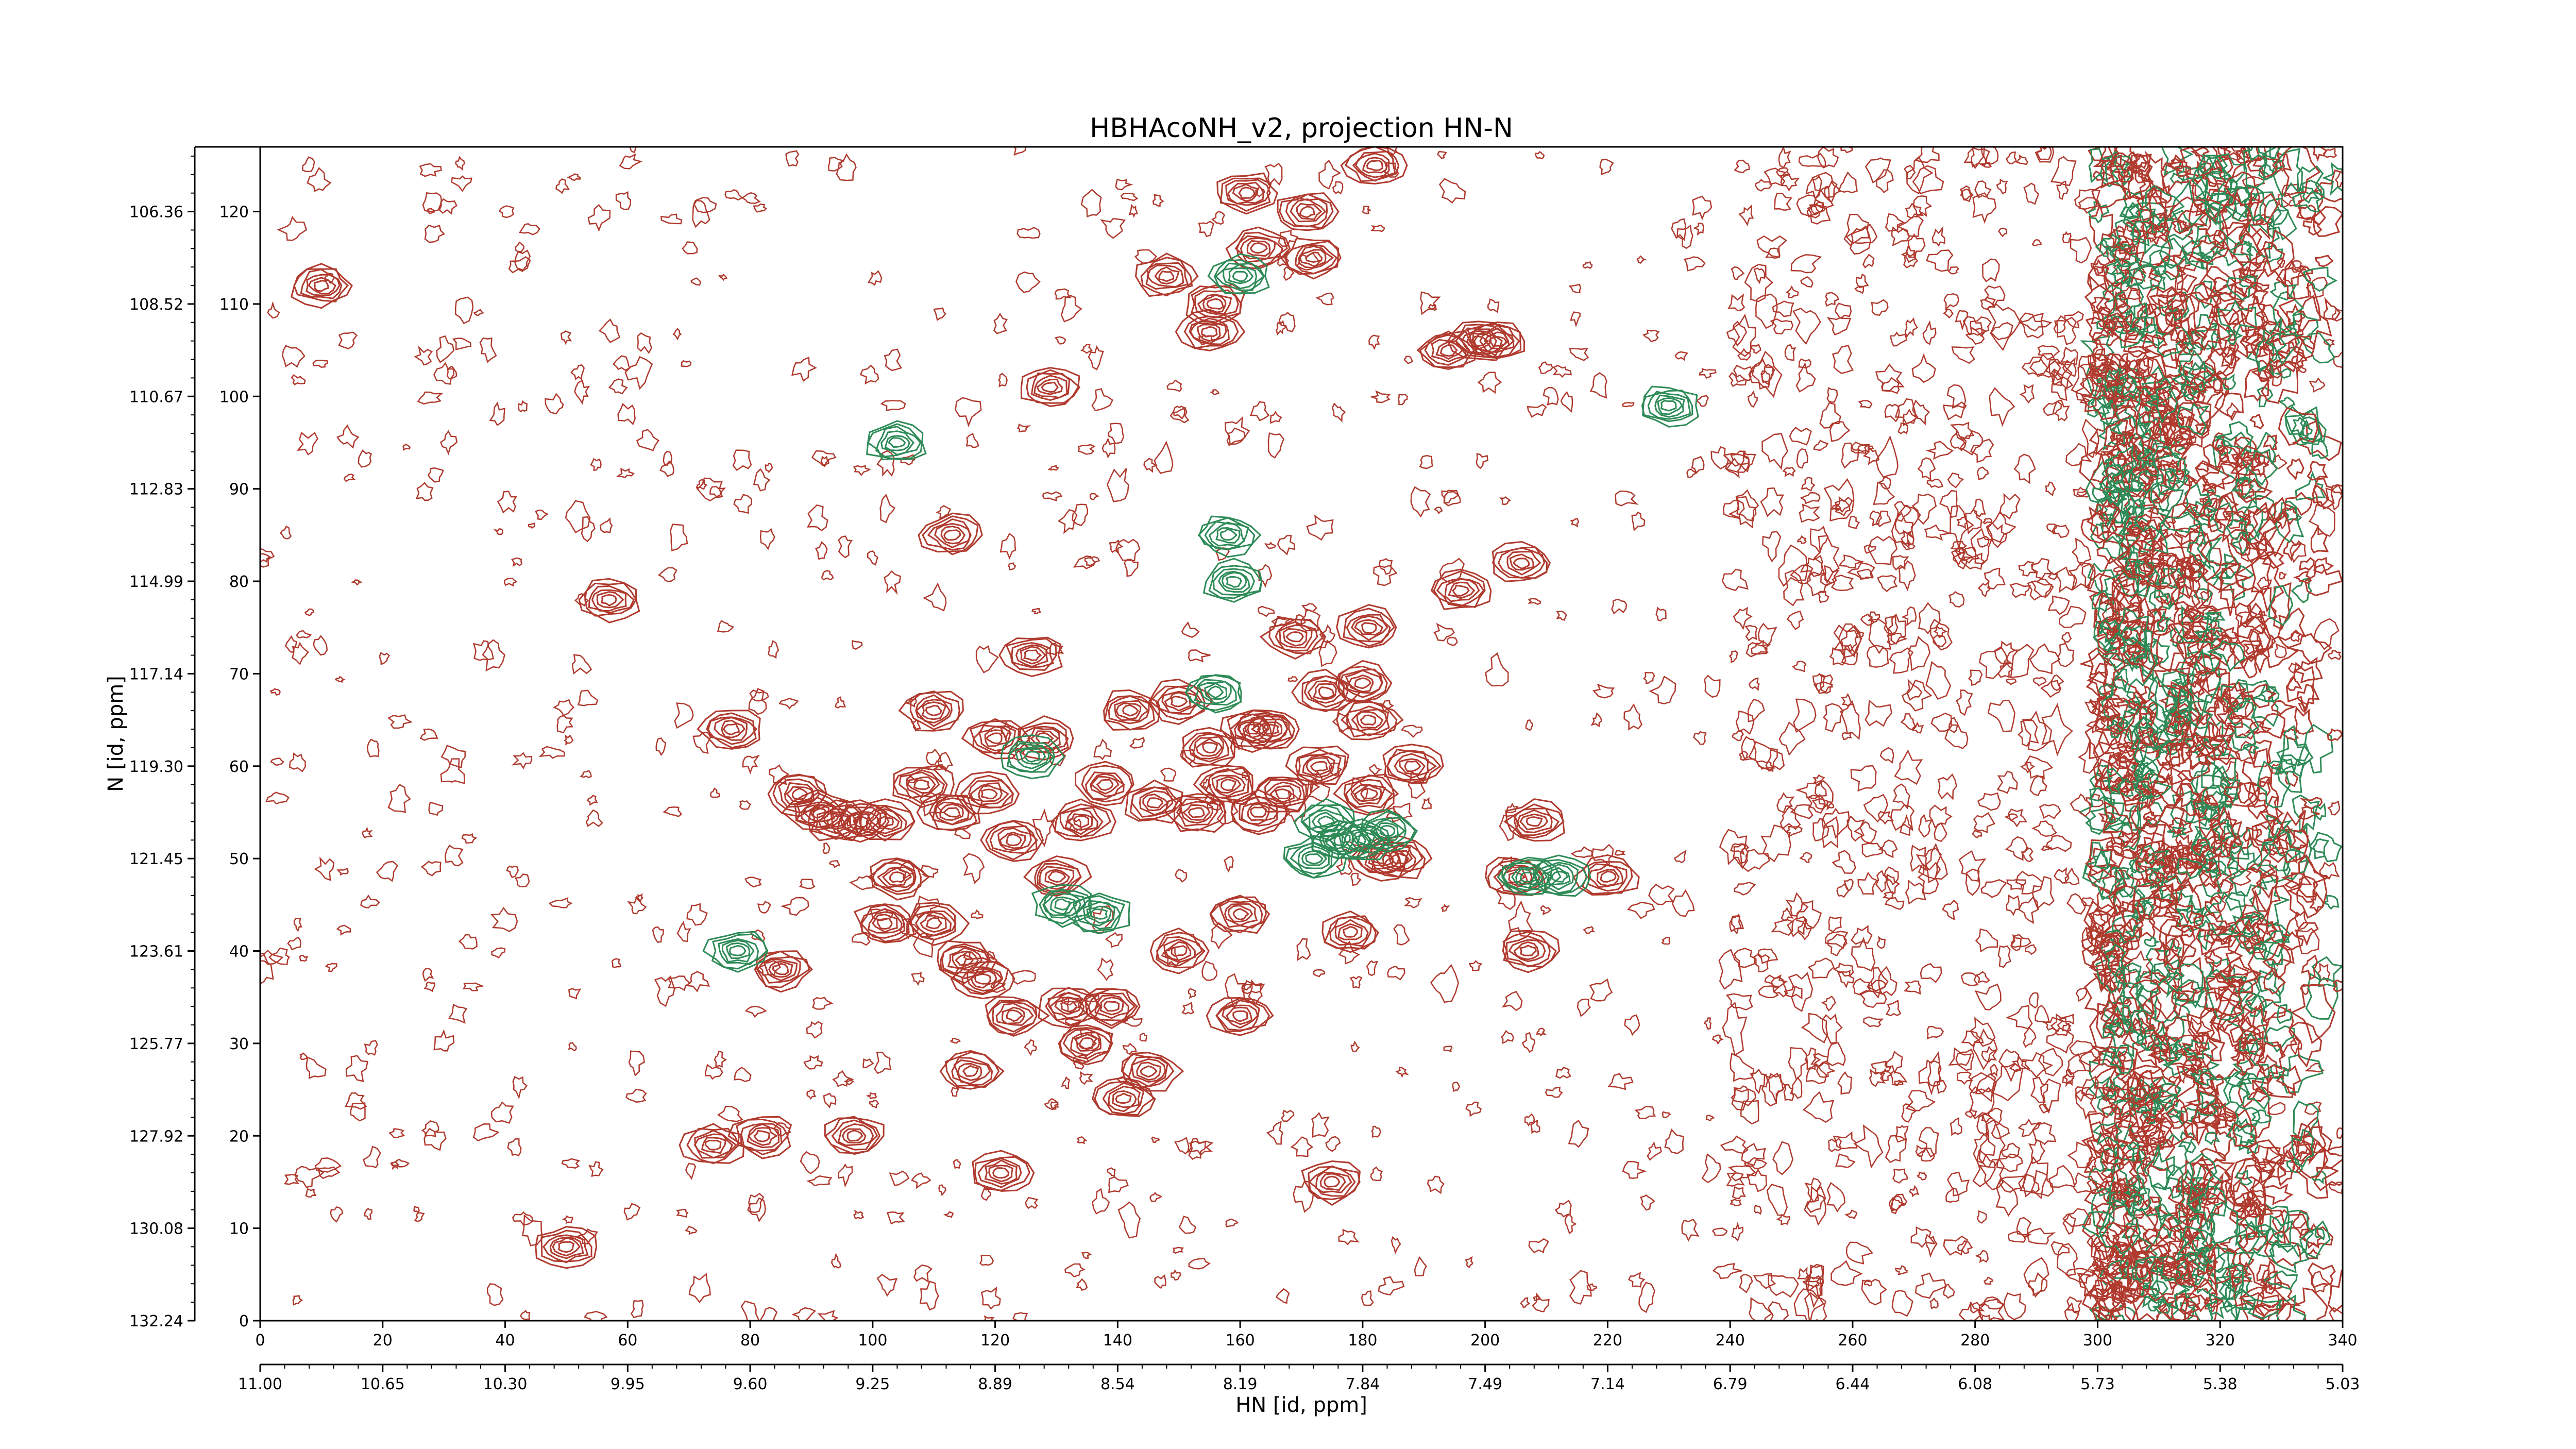  I want to click on y-index-tick-label: 120, so click(234, 213).